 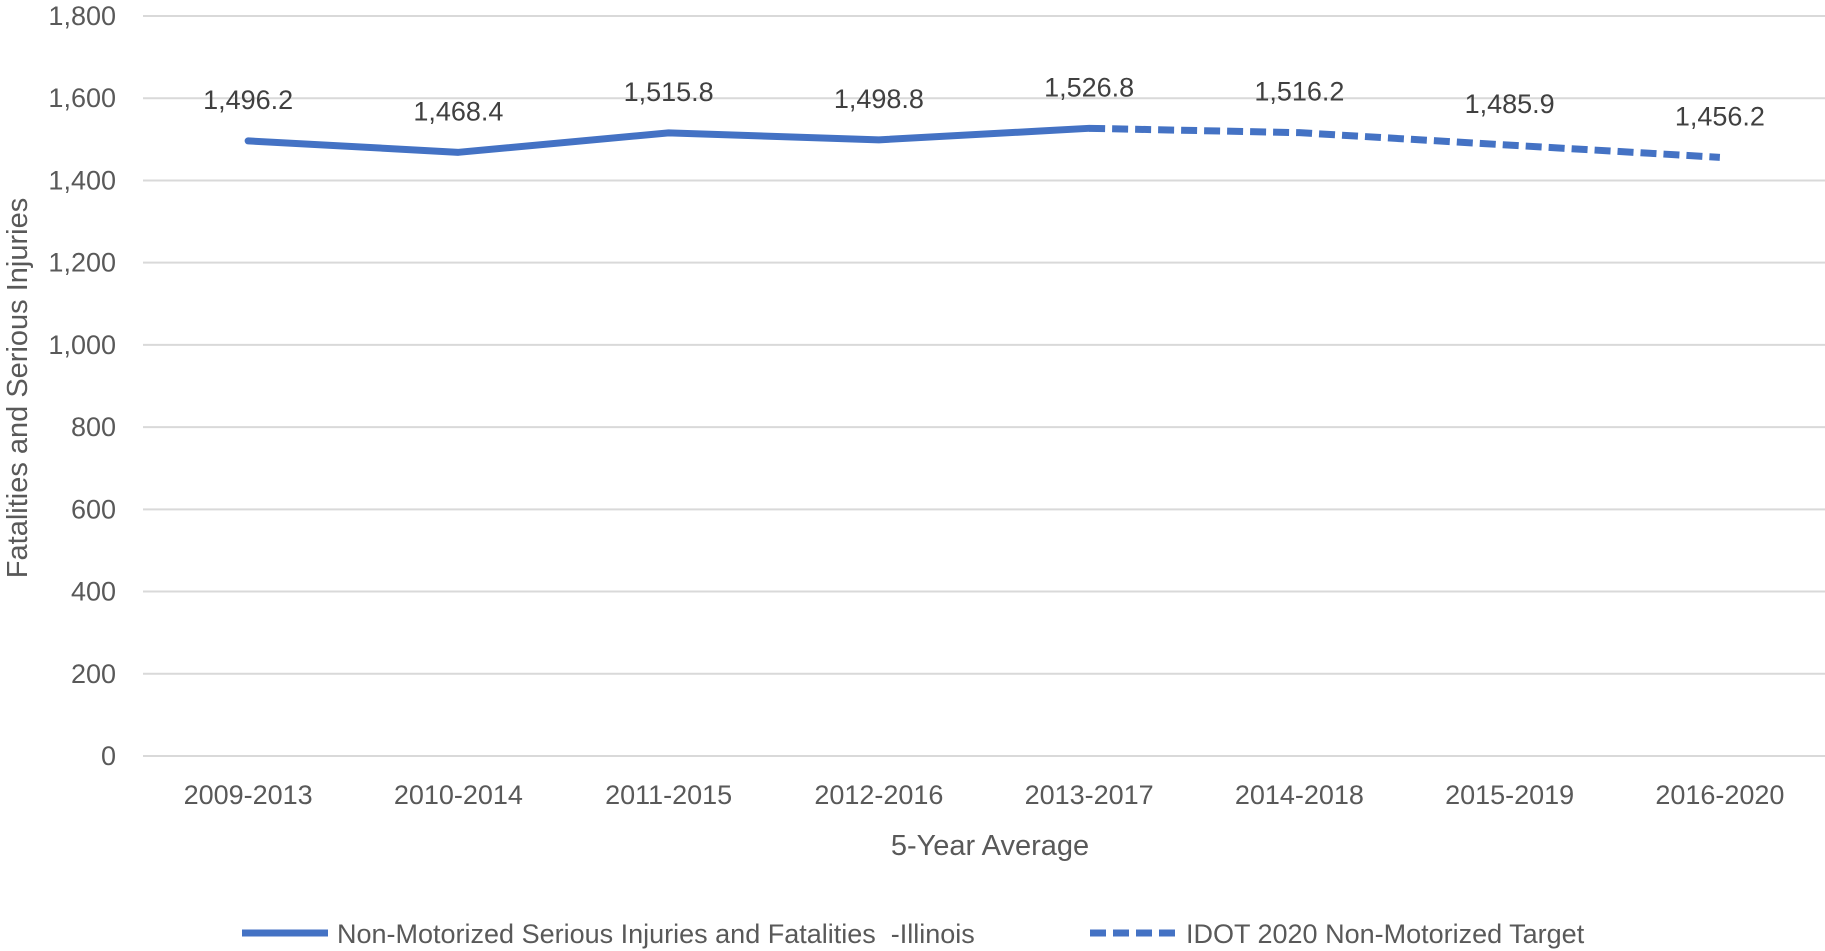 What do you see at coordinates (82, 263) in the screenshot?
I see `y-tick-label: 1,200` at bounding box center [82, 263].